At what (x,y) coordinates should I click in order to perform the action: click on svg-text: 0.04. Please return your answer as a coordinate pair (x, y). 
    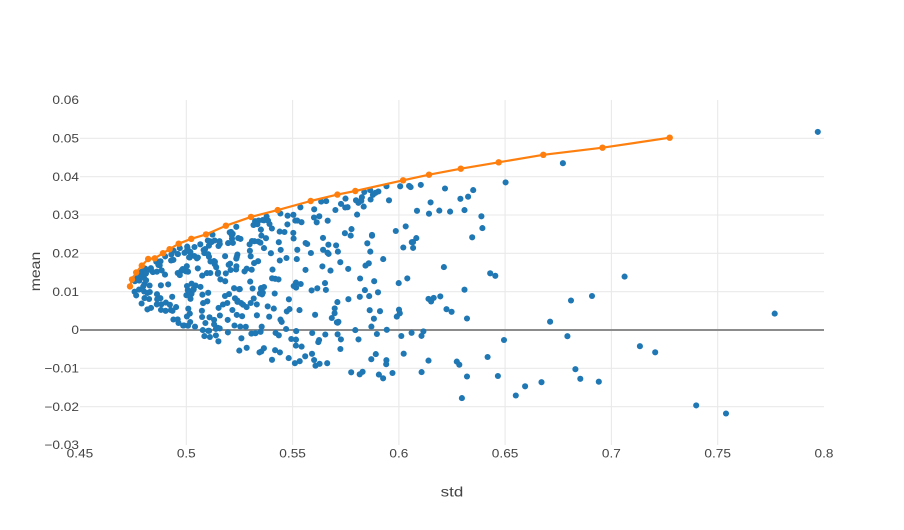
    Looking at the image, I should click on (65, 177).